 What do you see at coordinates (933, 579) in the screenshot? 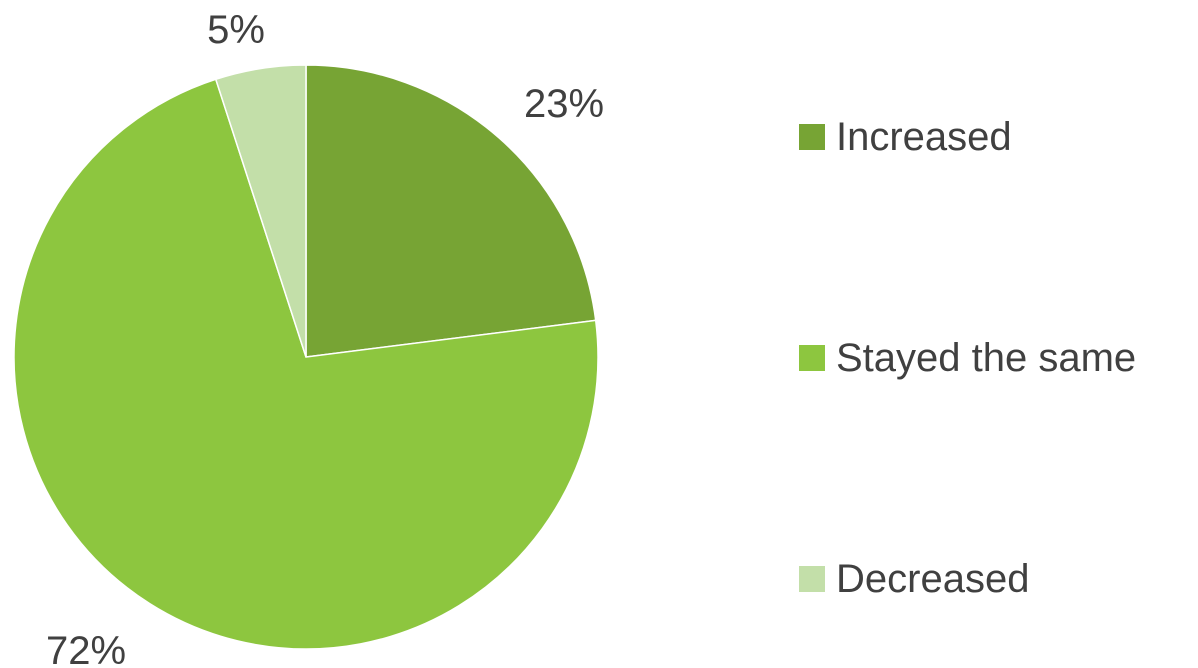
I see `legend-label-decreased: Decreased` at bounding box center [933, 579].